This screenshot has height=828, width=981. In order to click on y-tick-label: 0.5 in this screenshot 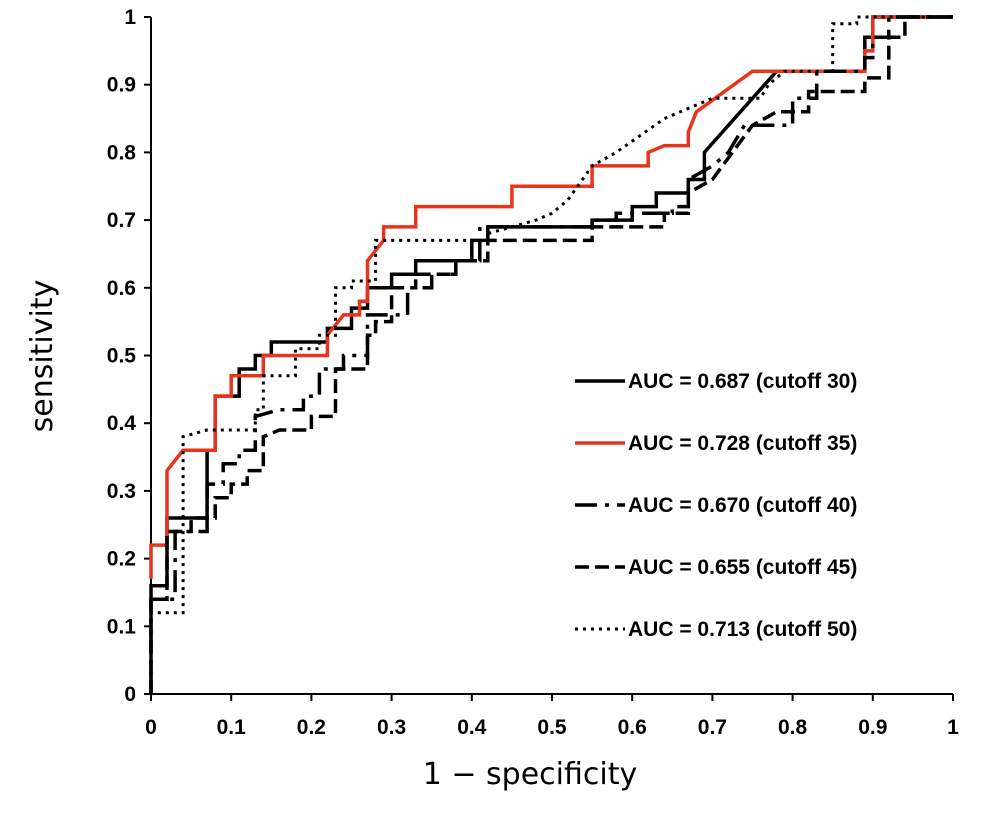, I will do `click(122, 356)`.